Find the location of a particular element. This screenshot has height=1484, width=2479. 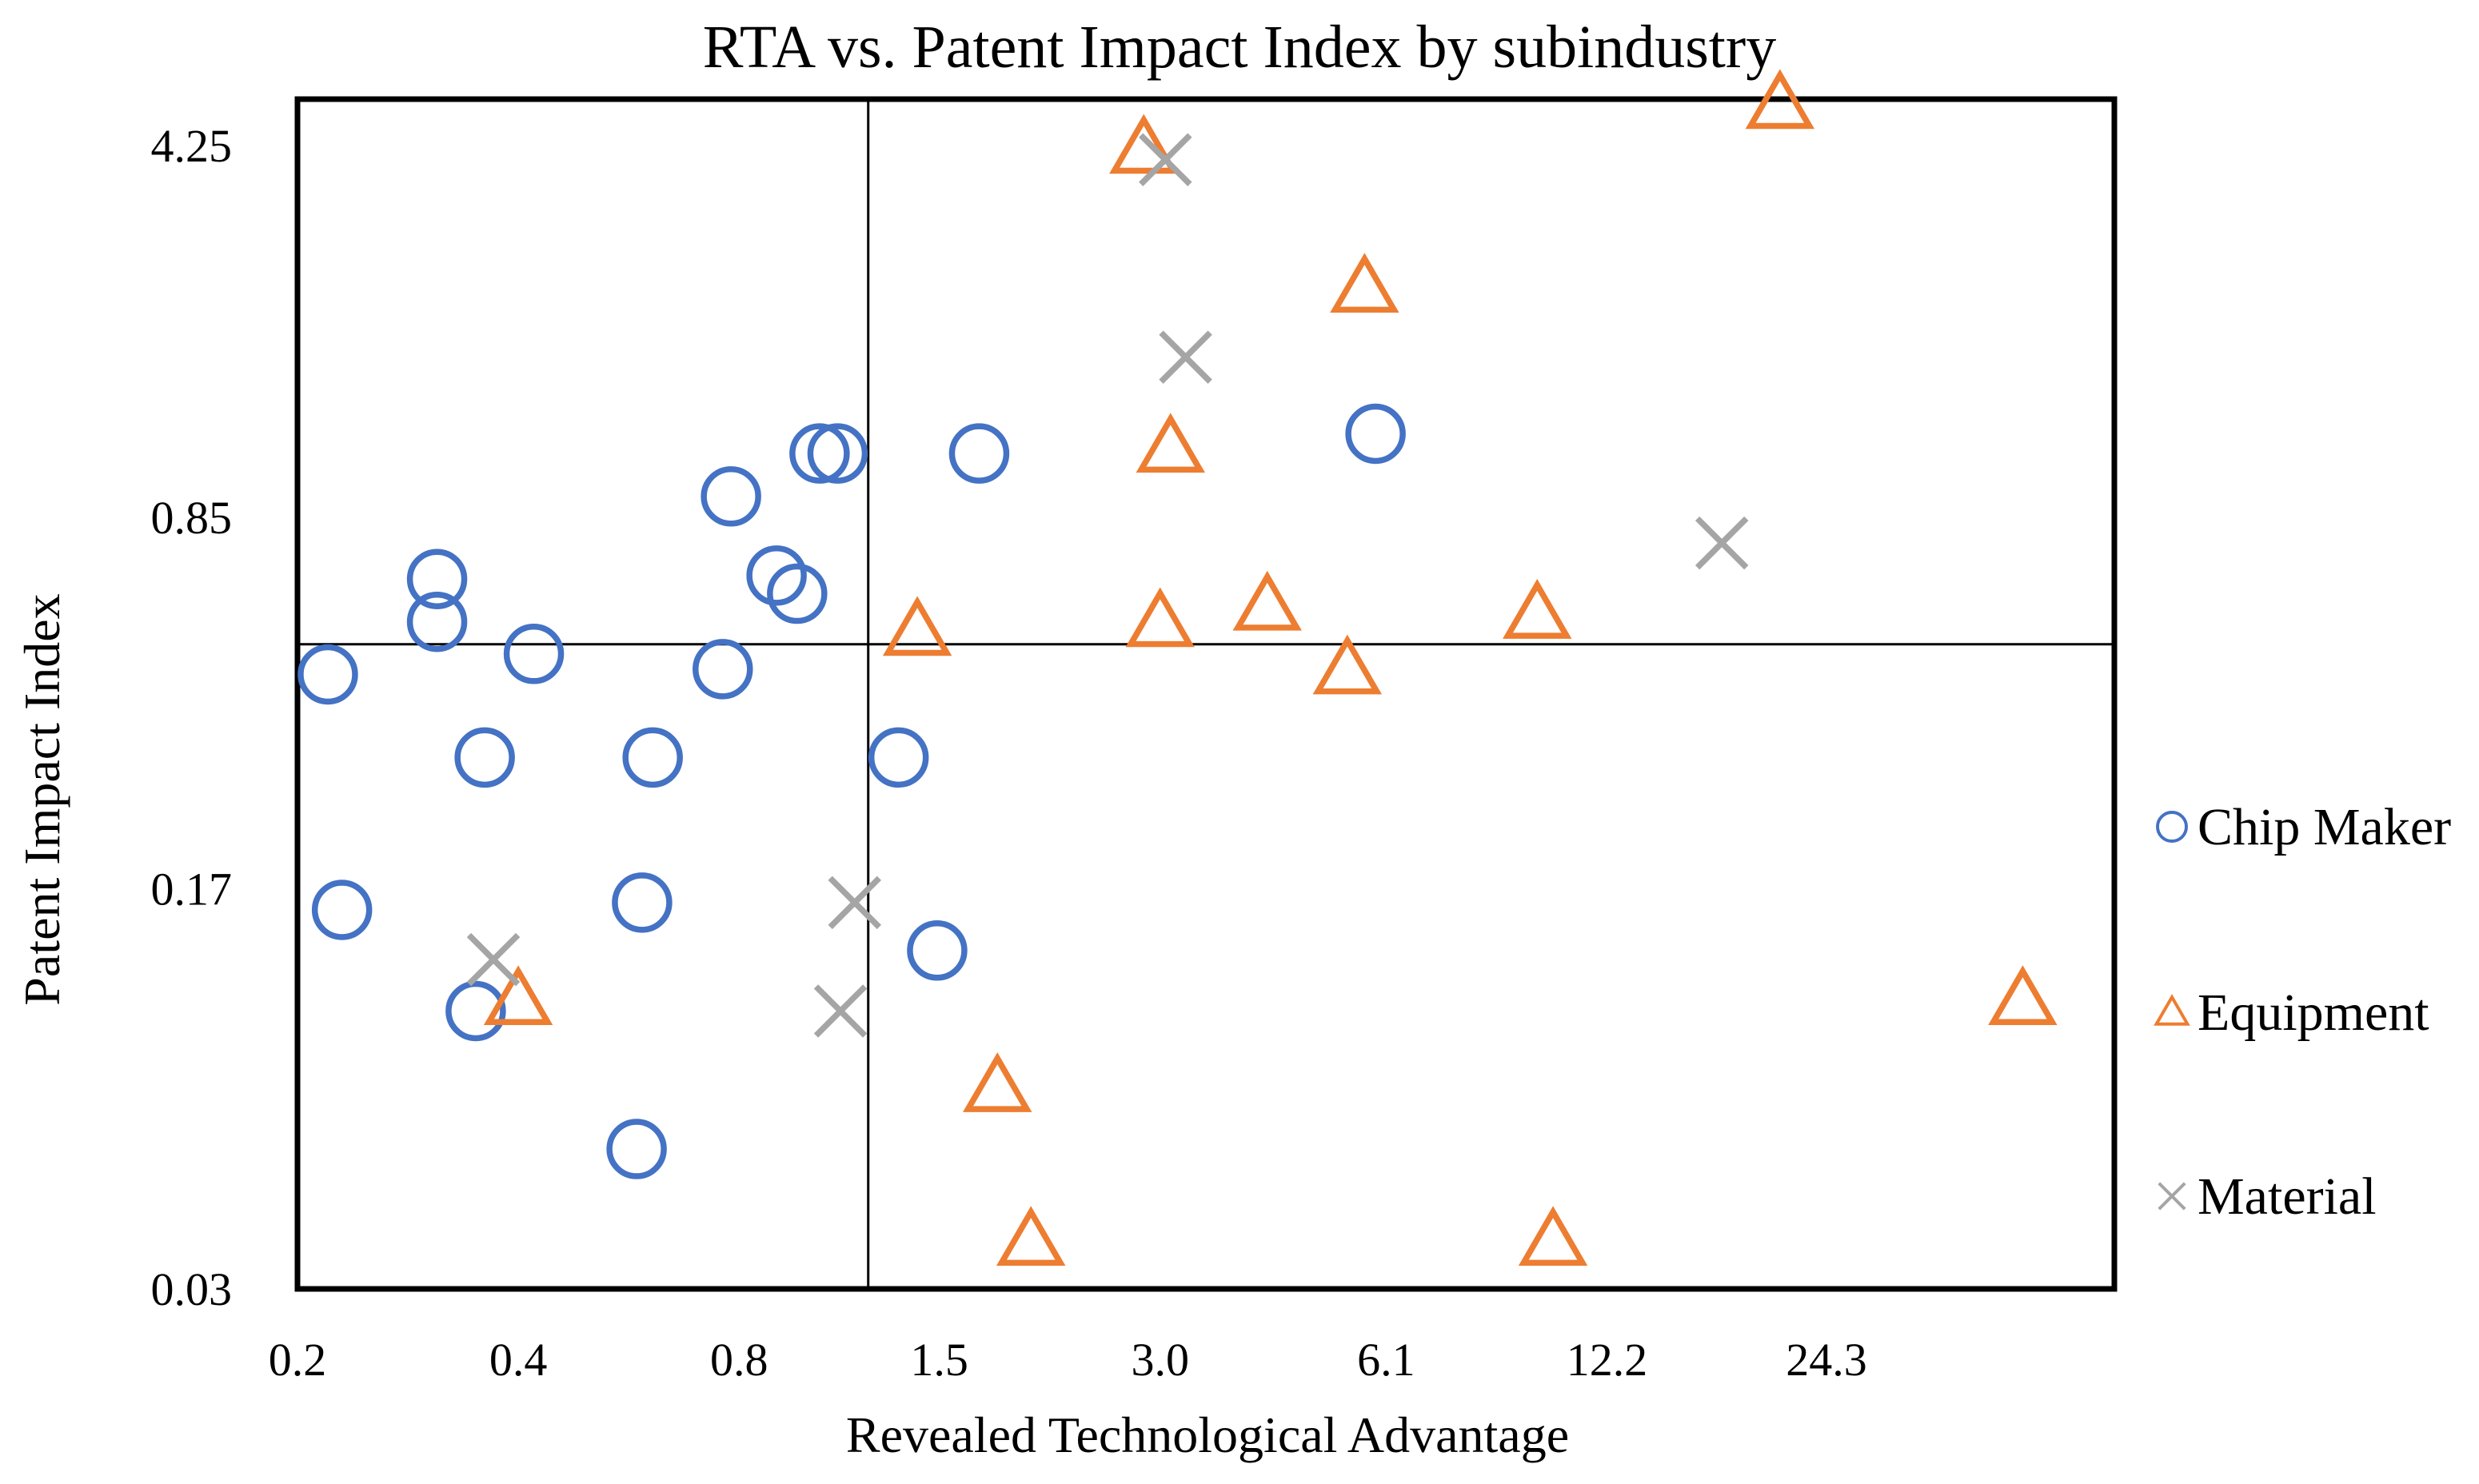

x-tick-label: 12.2 is located at coordinates (1607, 1360).